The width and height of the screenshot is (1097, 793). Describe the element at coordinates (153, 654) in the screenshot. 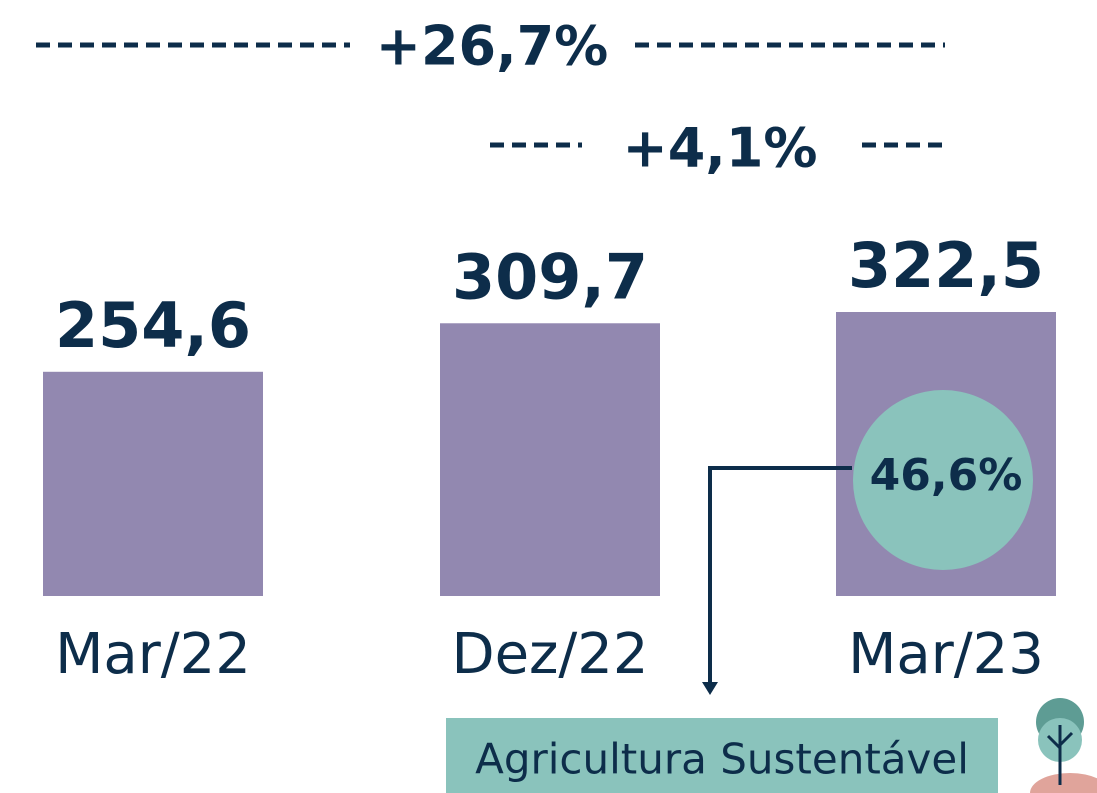

I see `category-label: Mar/22` at that location.